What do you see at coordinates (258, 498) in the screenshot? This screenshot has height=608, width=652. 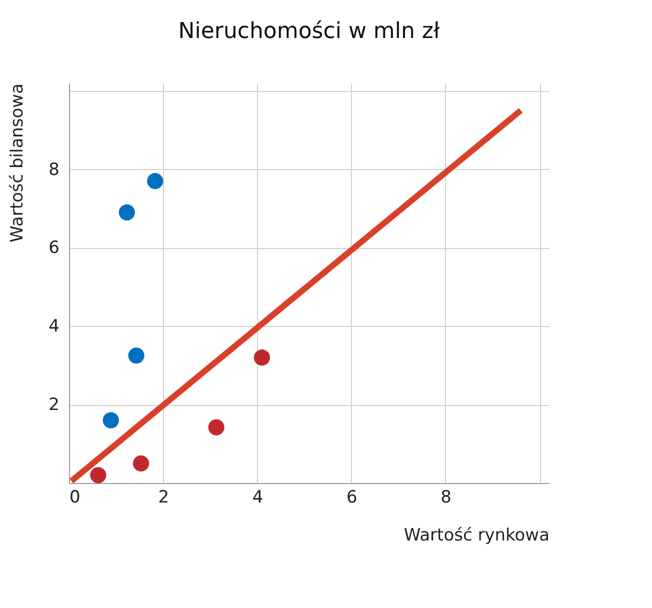 I see `x-tick-label: 4` at bounding box center [258, 498].